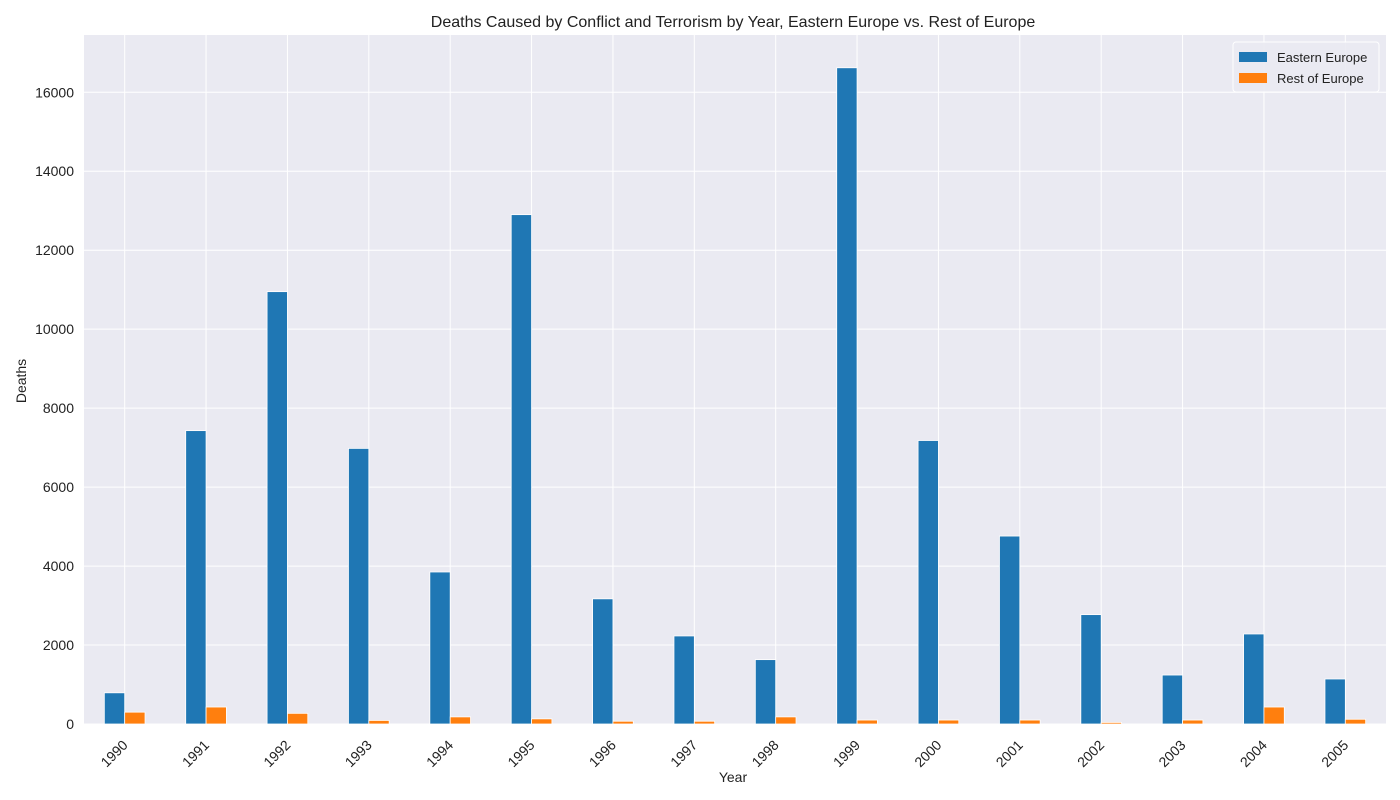  What do you see at coordinates (1091, 669) in the screenshot?
I see `bar-eastern-europe-2002` at bounding box center [1091, 669].